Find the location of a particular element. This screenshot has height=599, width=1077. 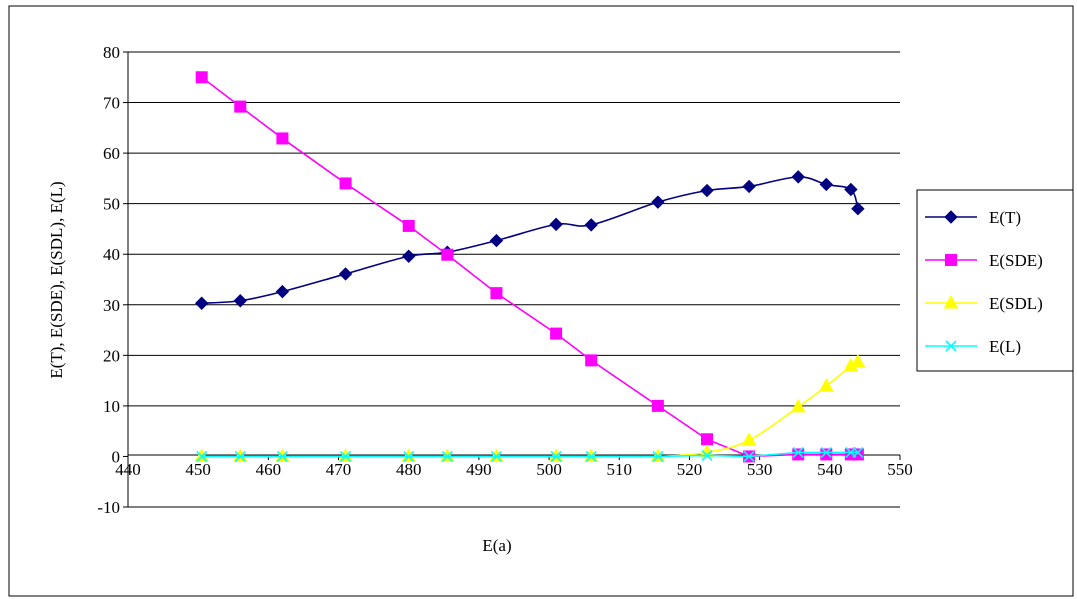

legend-entry-2: E(SDL) is located at coordinates (984, 303).